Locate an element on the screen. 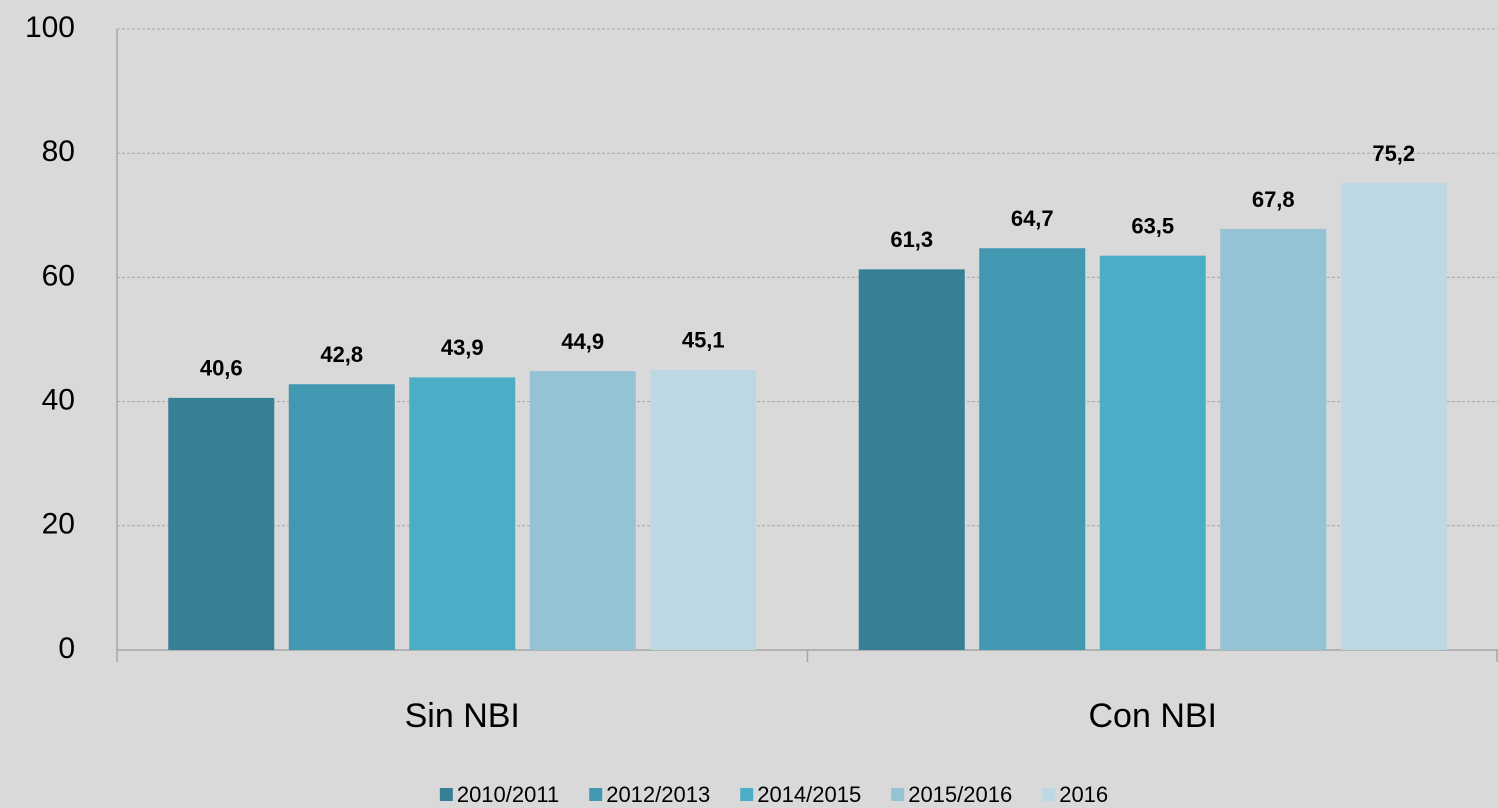 This screenshot has height=808, width=1498. y-tick-label: 80 is located at coordinates (58, 151).